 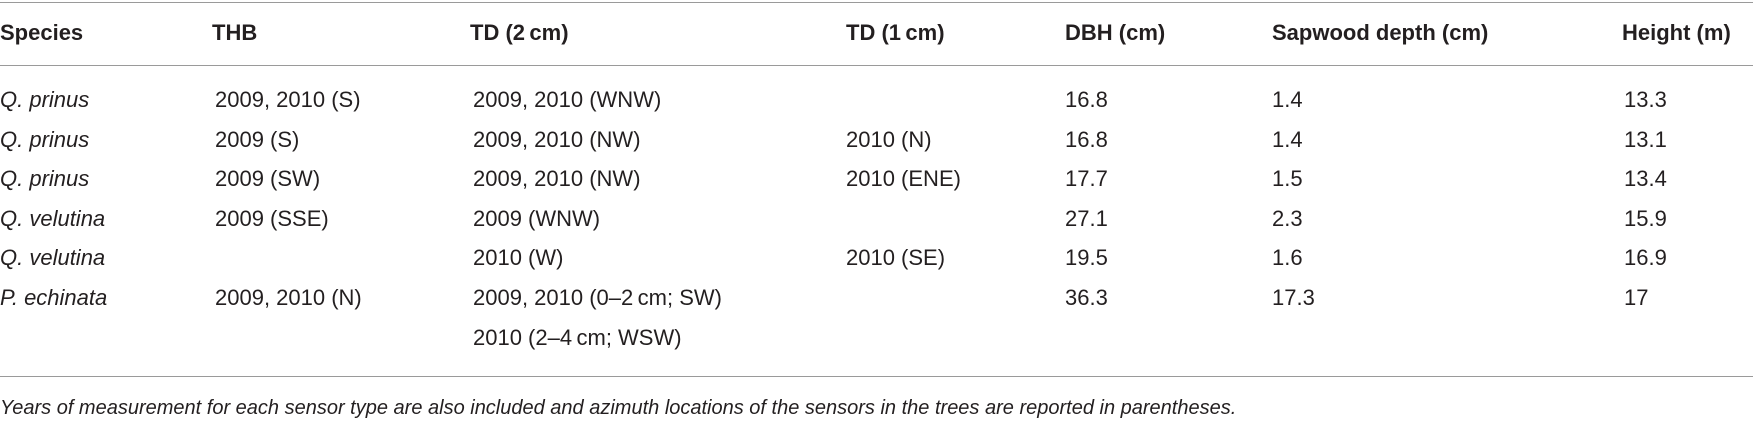 I want to click on species-cell: P. echinata, so click(x=54, y=297).